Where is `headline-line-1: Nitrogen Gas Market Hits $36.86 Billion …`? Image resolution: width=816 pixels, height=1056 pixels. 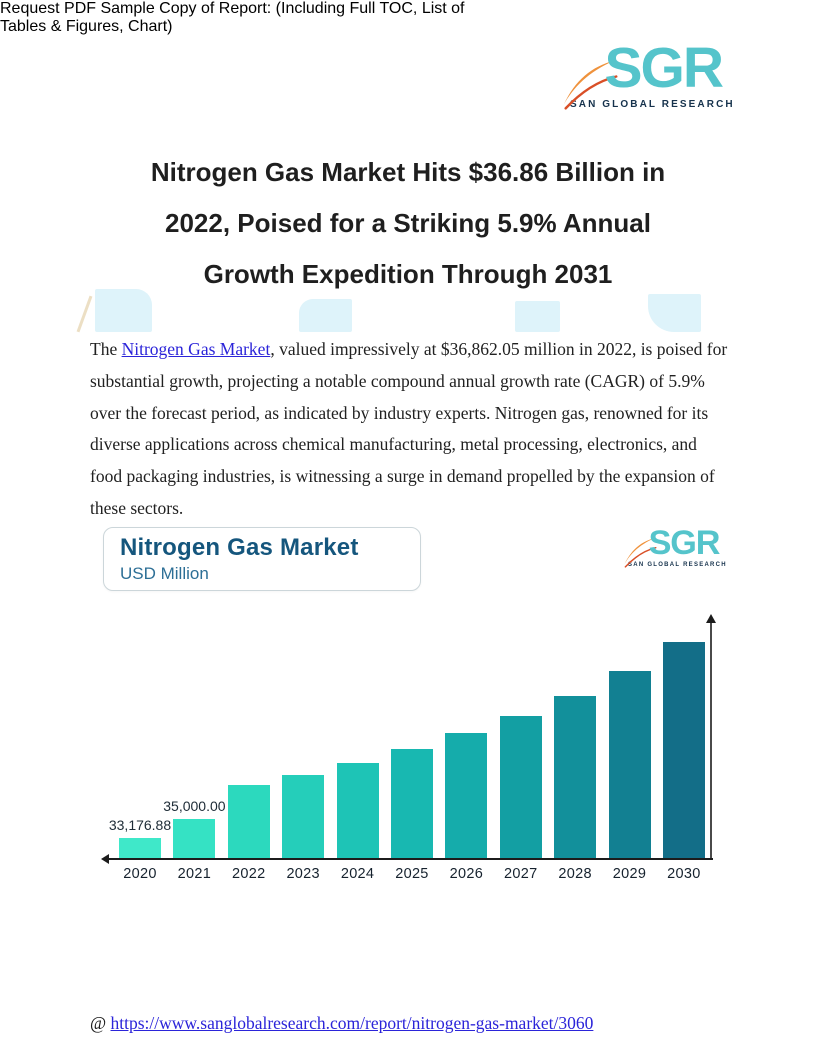 headline-line-1: Nitrogen Gas Market Hits $36.86 Billion … is located at coordinates (408, 172).